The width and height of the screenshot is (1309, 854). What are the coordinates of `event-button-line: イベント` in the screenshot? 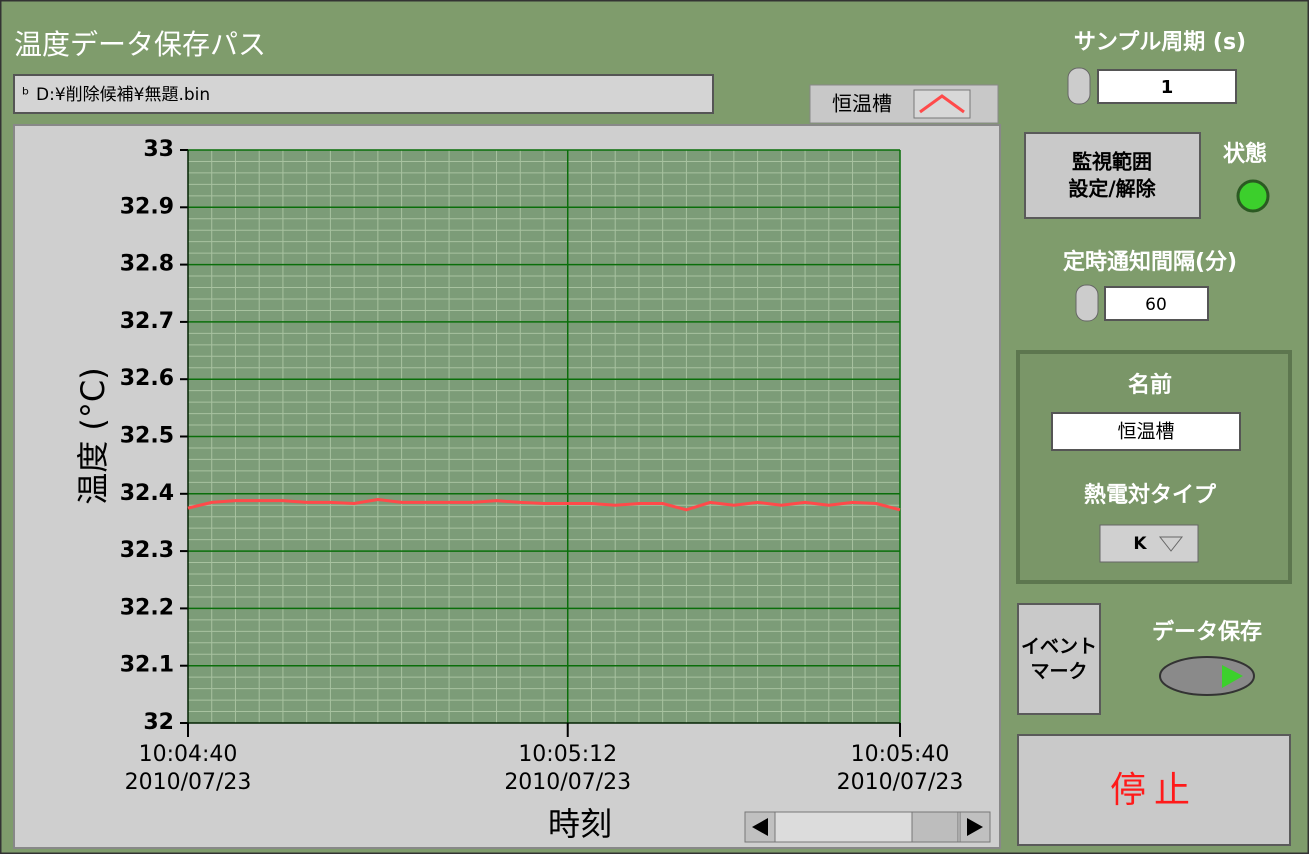 It's located at (1059, 647).